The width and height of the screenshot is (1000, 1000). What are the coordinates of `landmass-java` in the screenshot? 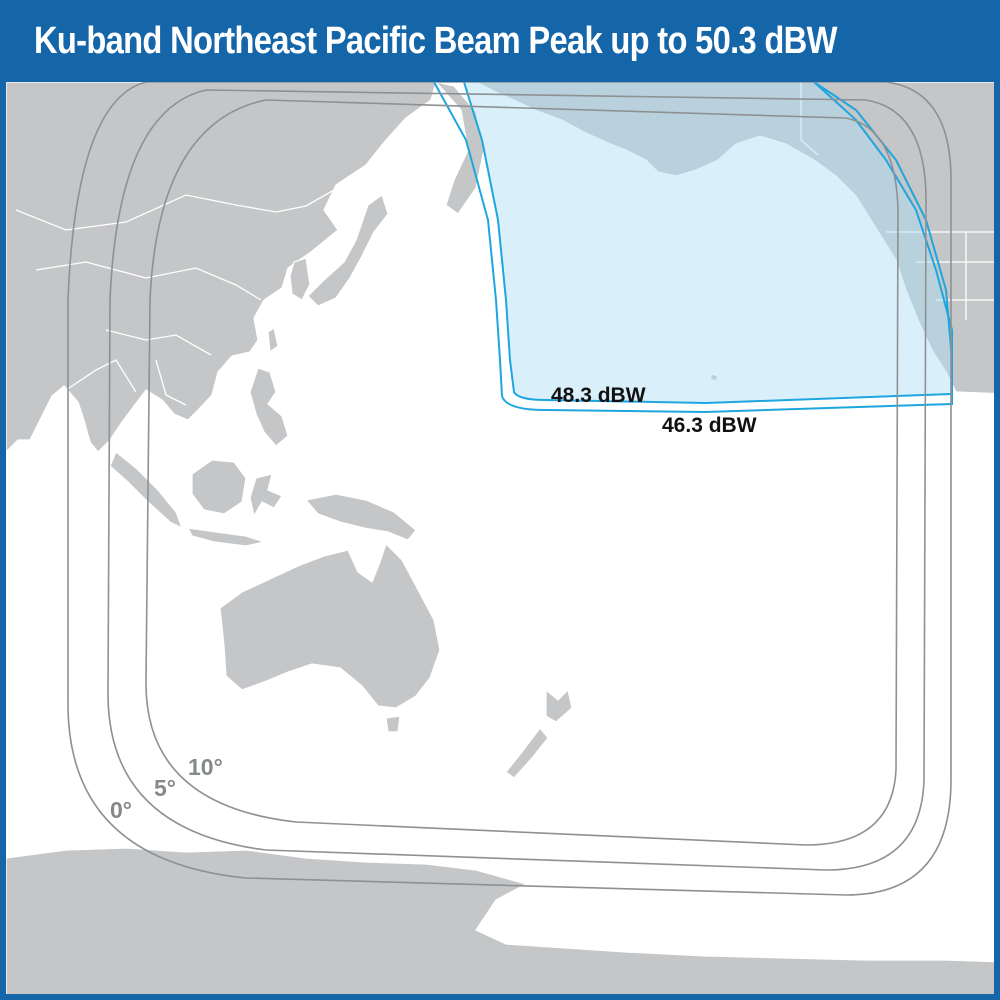 It's located at (226, 537).